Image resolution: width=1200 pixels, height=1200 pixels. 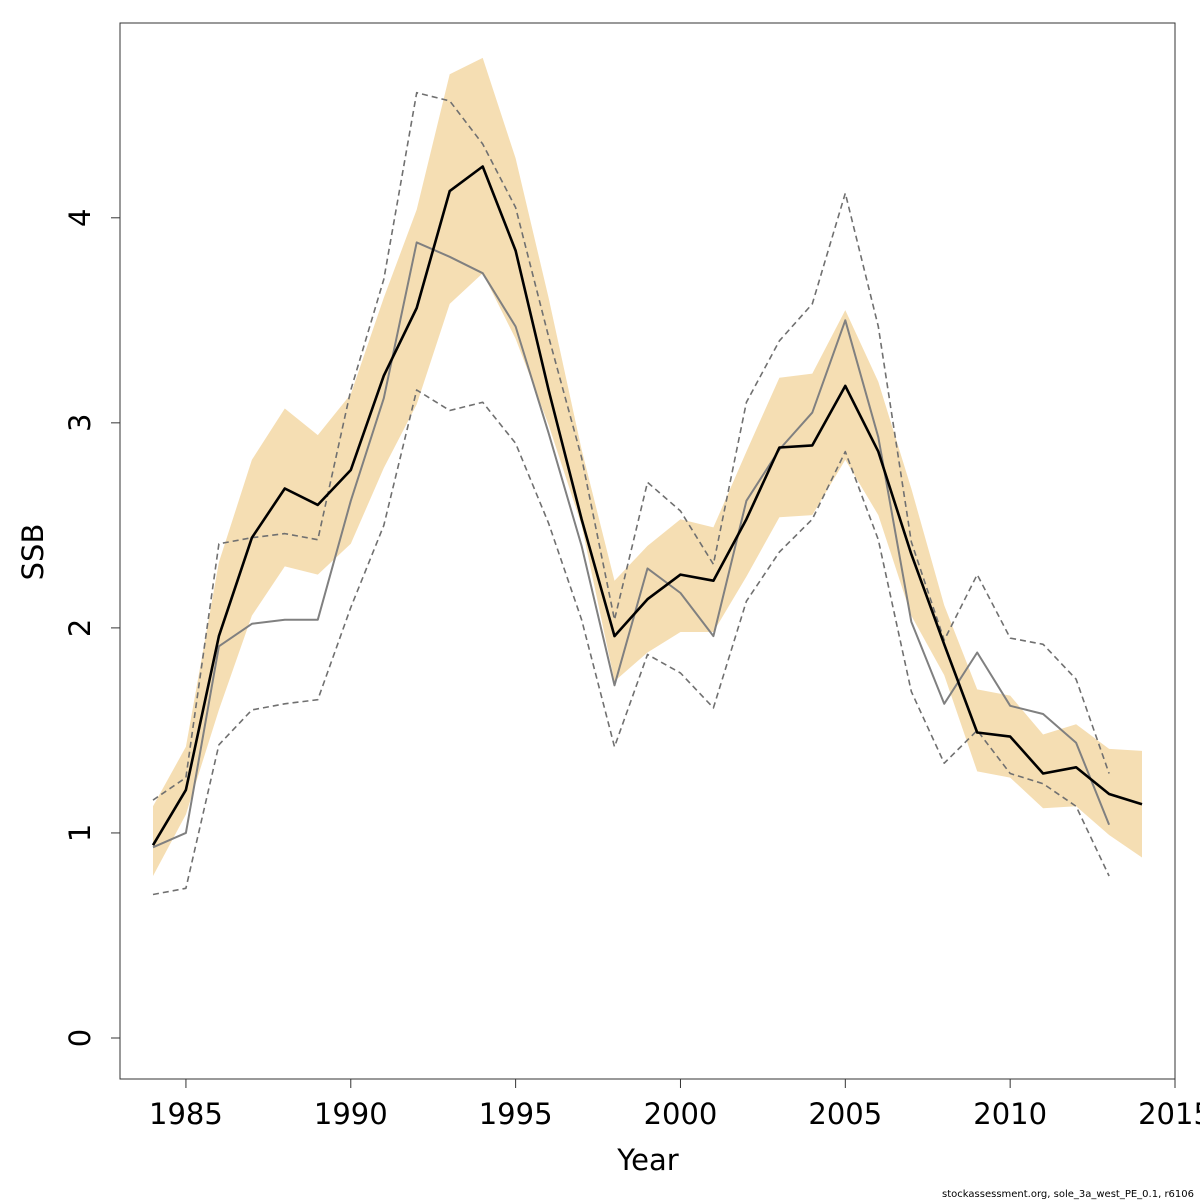 What do you see at coordinates (80, 423) in the screenshot?
I see `y-tick-label: 3` at bounding box center [80, 423].